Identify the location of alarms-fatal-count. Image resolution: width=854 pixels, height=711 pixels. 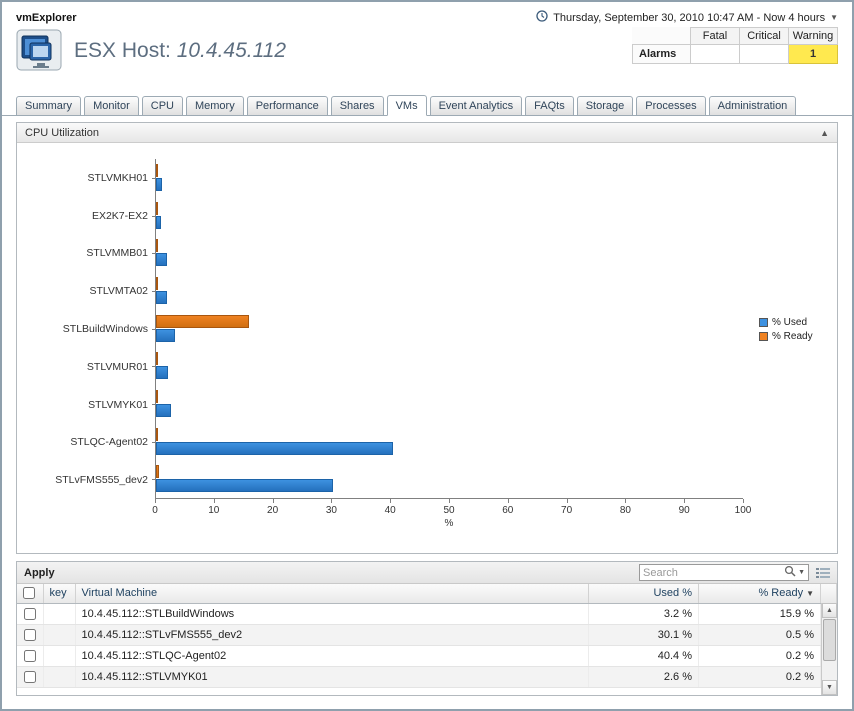
(715, 54).